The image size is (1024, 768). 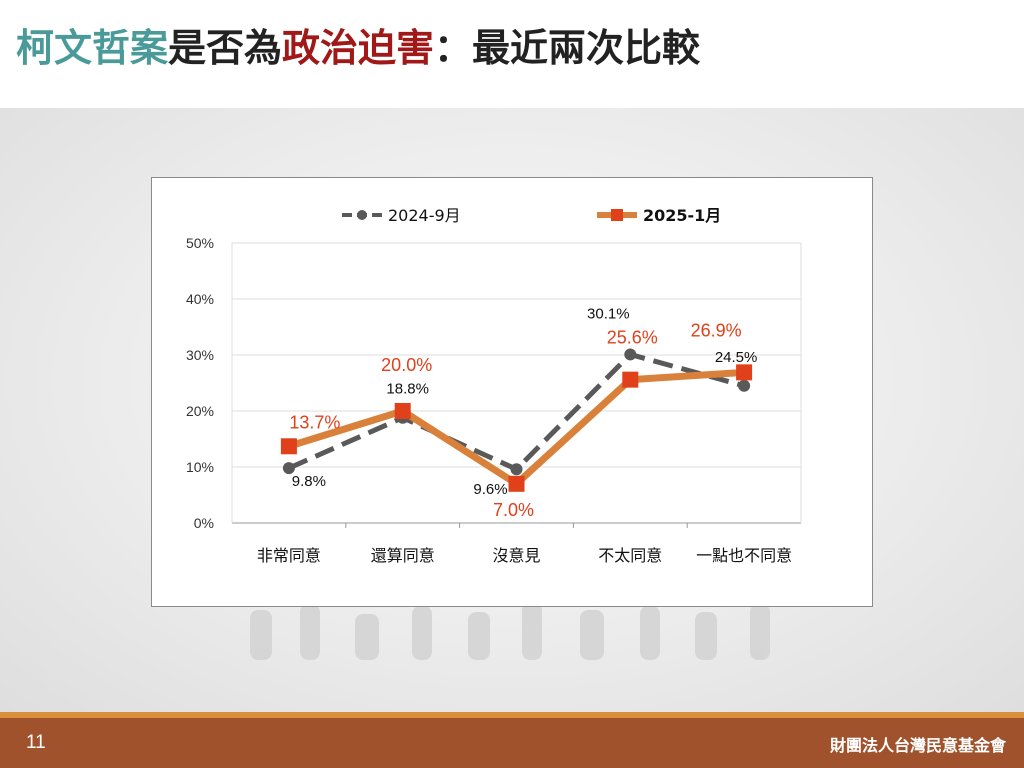 What do you see at coordinates (200, 299) in the screenshot?
I see `y-tick-label: 40%` at bounding box center [200, 299].